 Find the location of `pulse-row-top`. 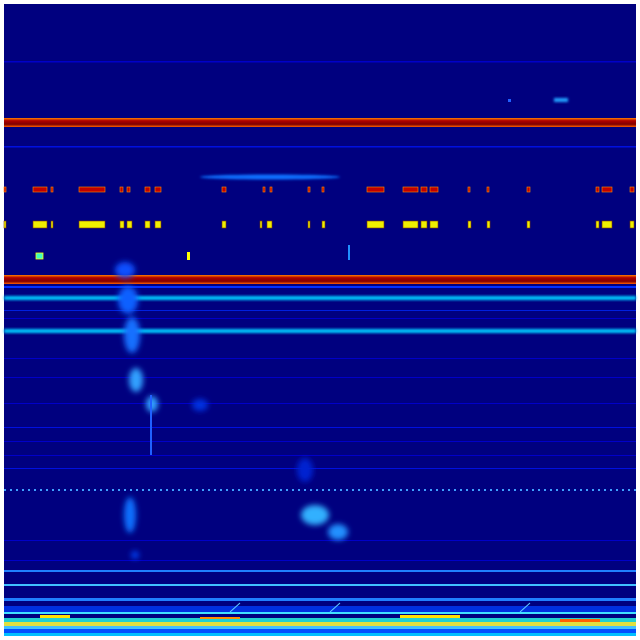

pulse-row-top is located at coordinates (319, 189).